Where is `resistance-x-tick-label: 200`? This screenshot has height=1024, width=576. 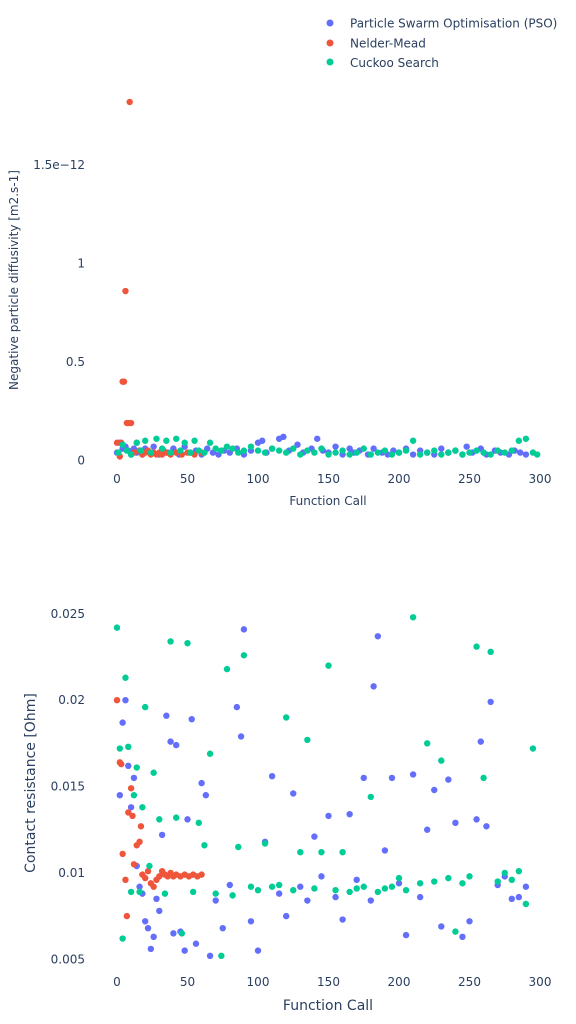
resistance-x-tick-label: 200 is located at coordinates (399, 982).